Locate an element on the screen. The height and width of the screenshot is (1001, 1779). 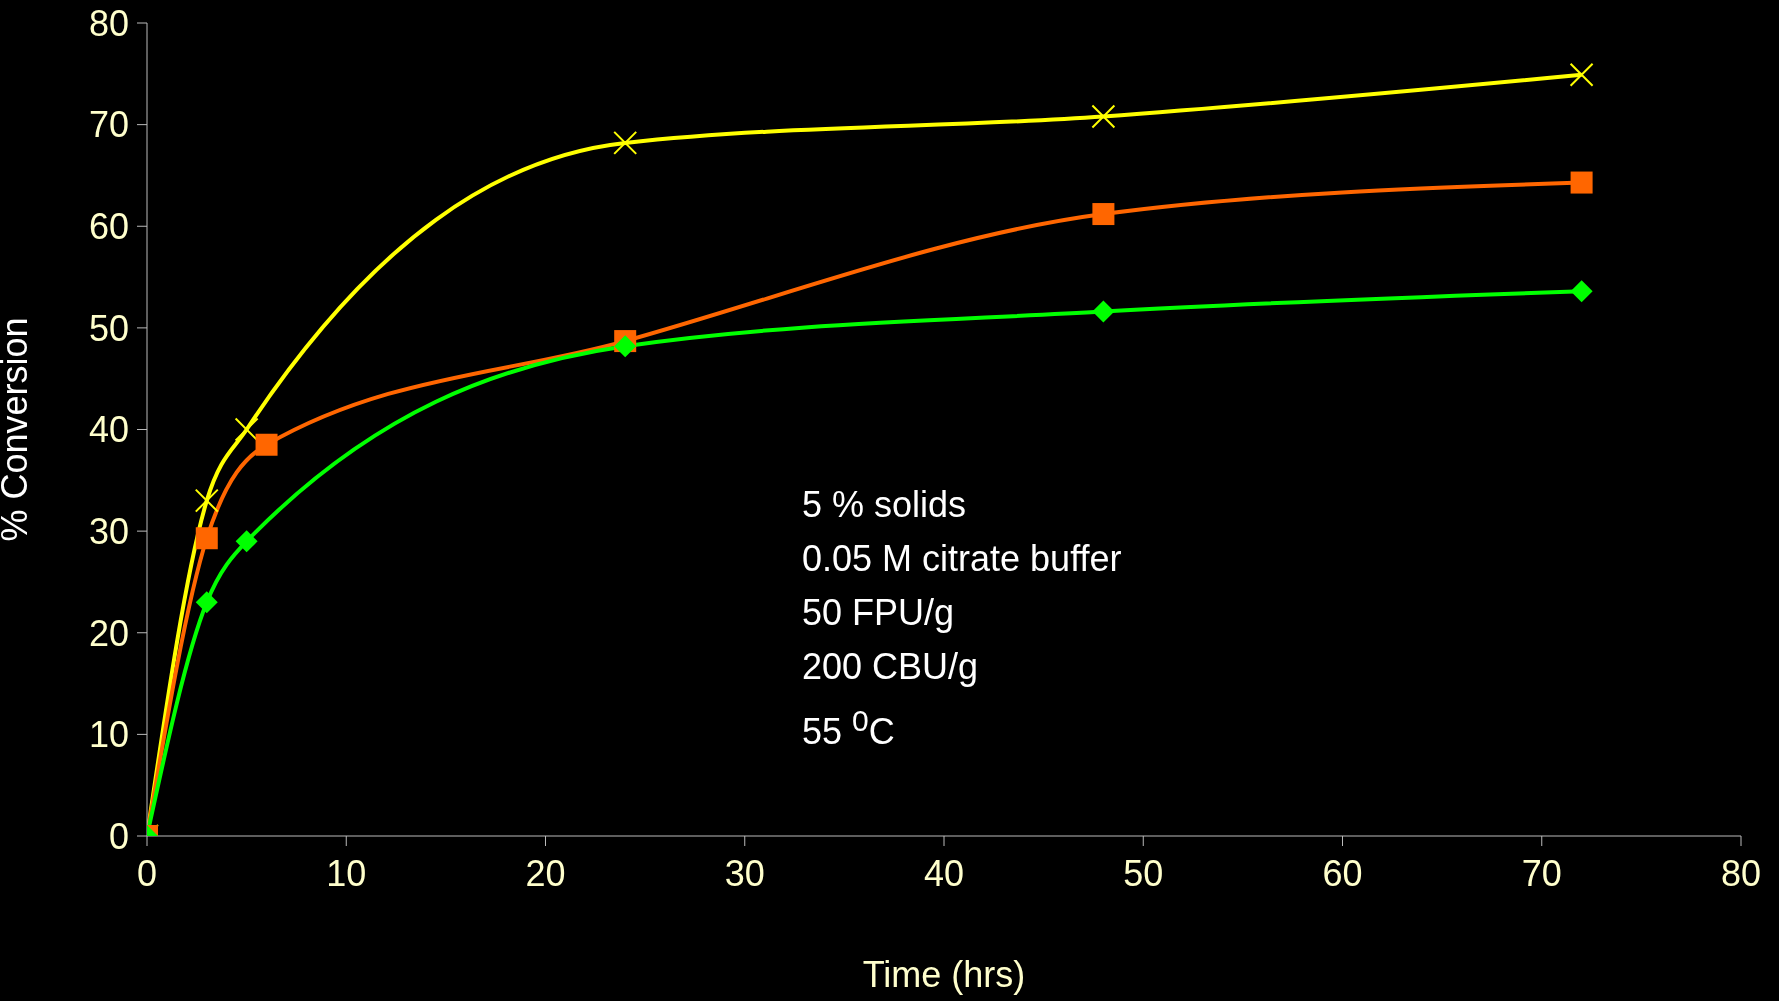
x-tick-label: 80 is located at coordinates (1741, 873).